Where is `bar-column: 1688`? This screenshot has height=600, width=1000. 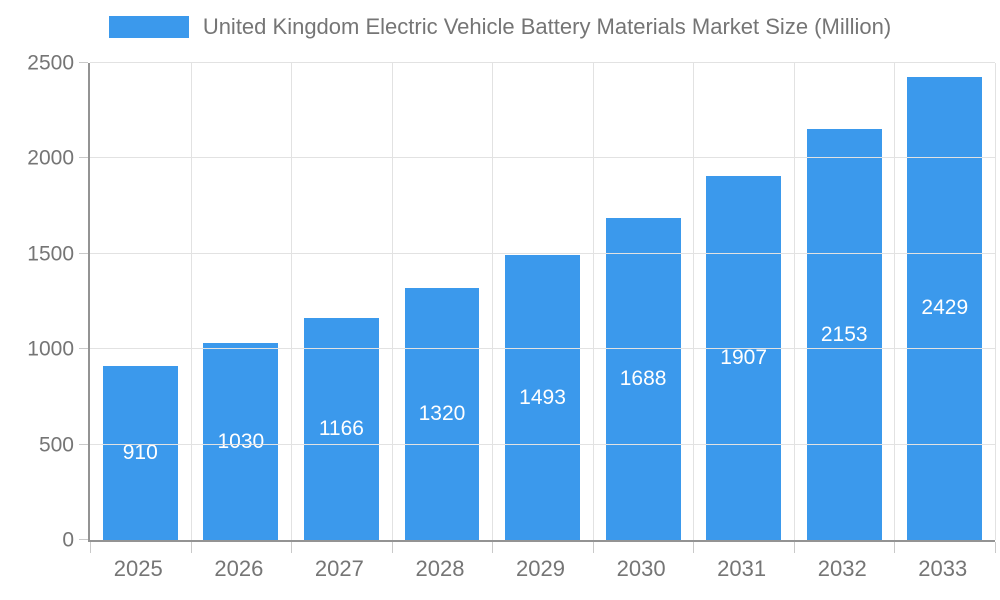
bar-column: 1688 is located at coordinates (643, 301).